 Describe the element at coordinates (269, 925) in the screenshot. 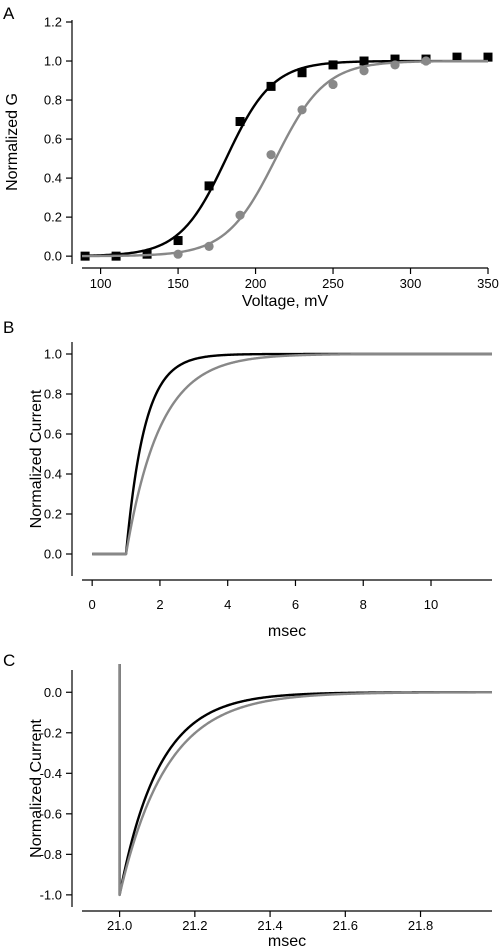

I see `x-tick-label: 21.4` at that location.